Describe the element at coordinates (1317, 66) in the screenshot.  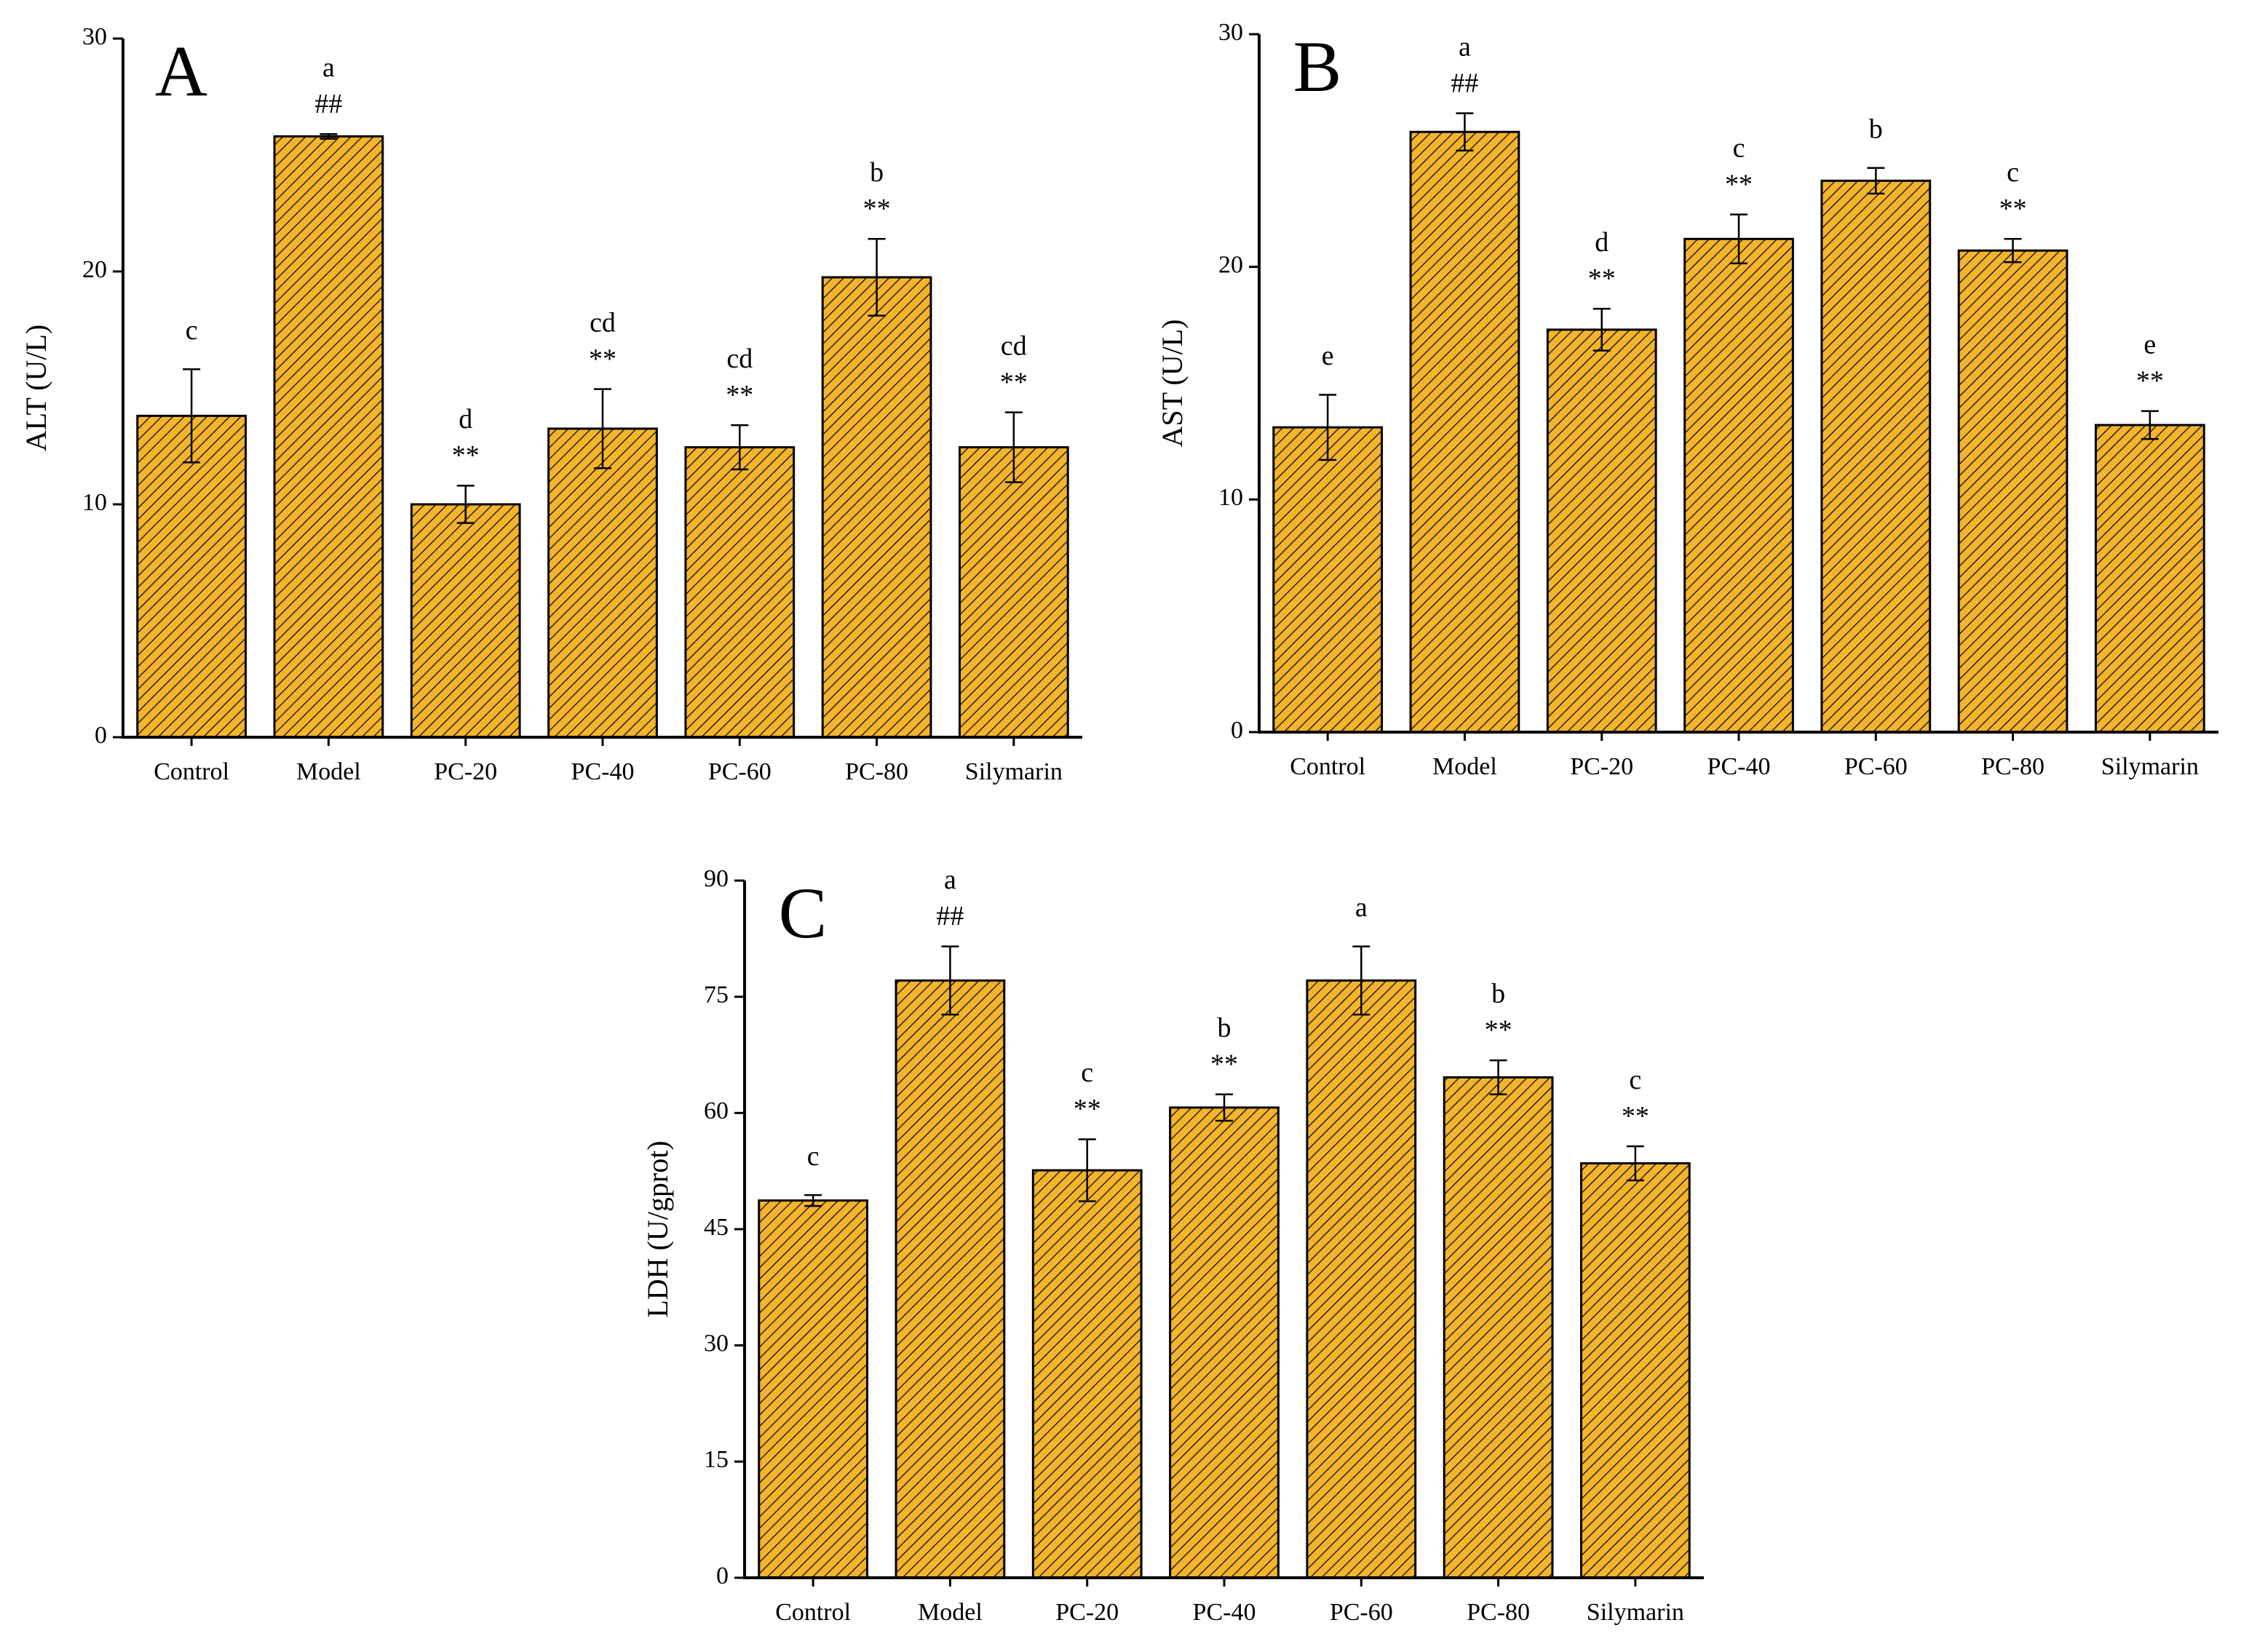
I see `panel-label: B` at that location.